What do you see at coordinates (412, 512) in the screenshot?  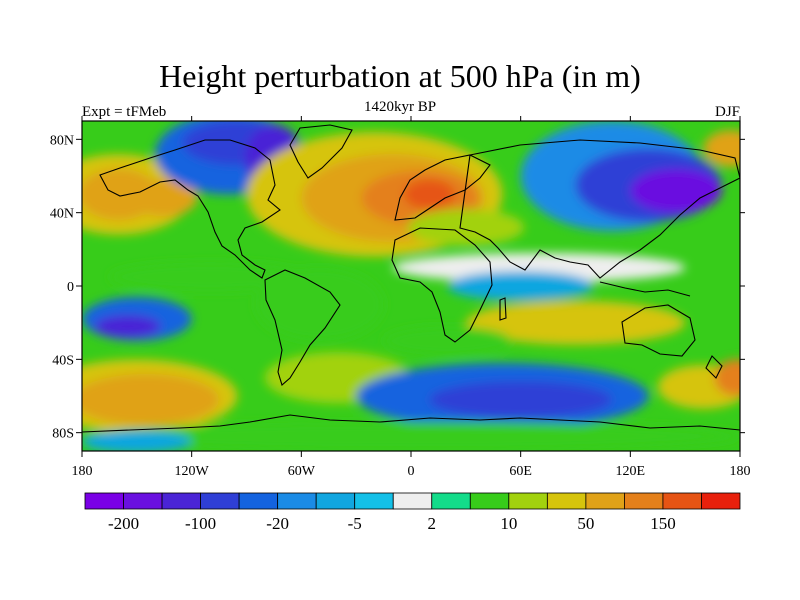 I see `colorbar: -200 -100 -20 -5 2 10 50 150` at bounding box center [412, 512].